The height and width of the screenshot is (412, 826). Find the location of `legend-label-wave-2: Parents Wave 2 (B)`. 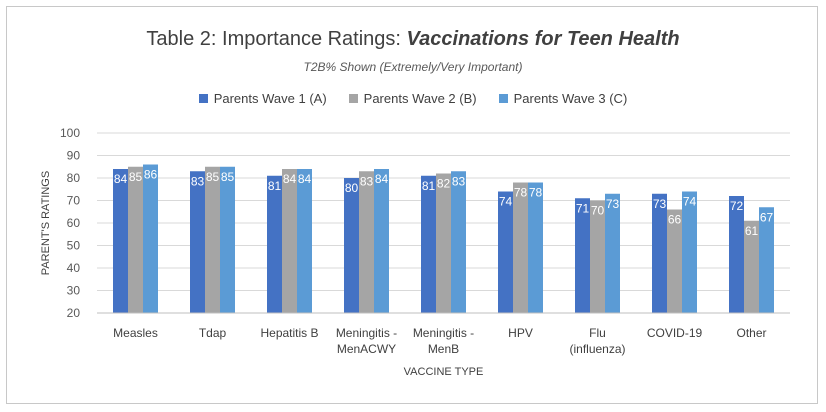

legend-label-wave-2: Parents Wave 2 (B) is located at coordinates (420, 98).